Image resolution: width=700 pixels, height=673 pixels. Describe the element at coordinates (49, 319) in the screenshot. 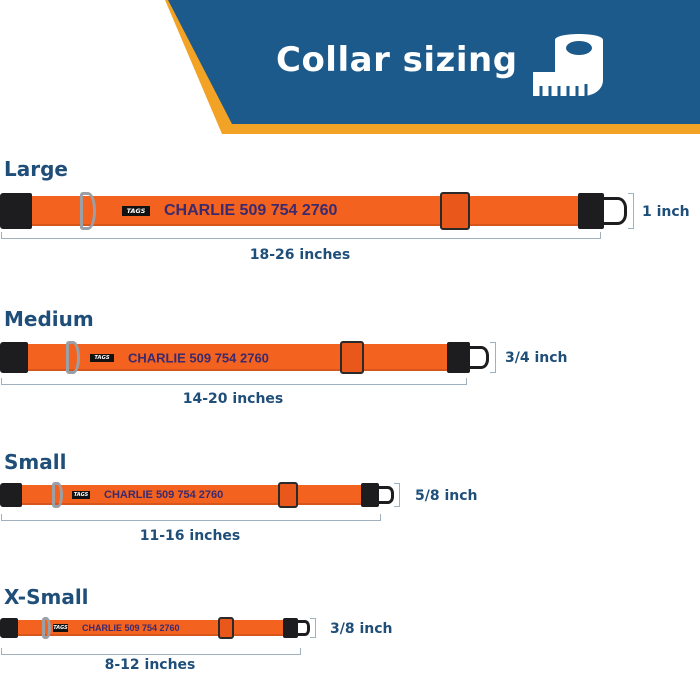

I see `size-label: Medium` at that location.